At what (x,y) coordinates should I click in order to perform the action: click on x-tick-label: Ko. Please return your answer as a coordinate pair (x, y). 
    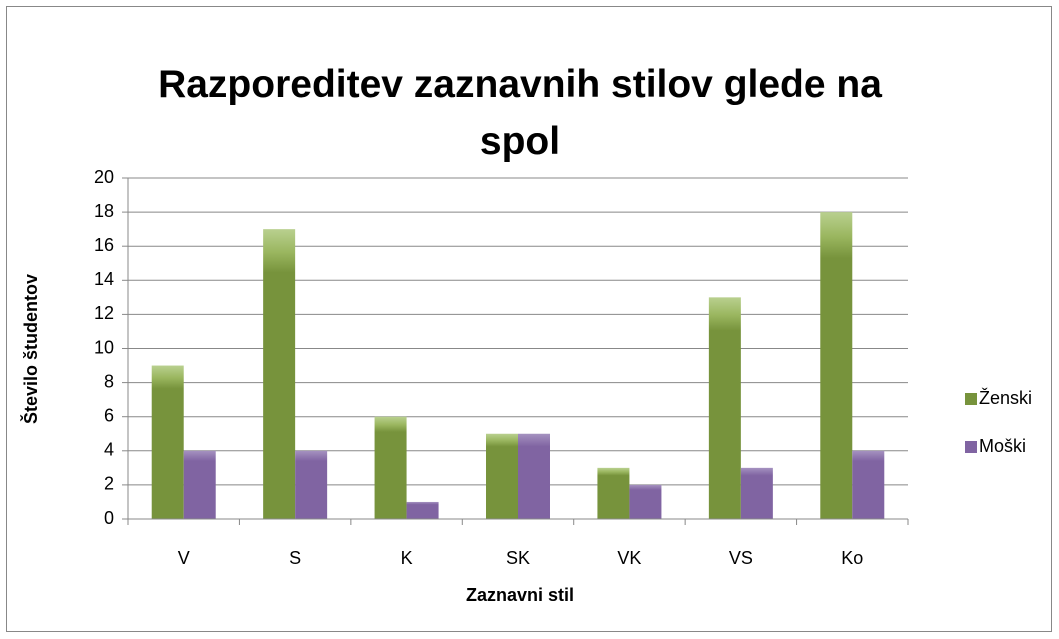
    Looking at the image, I should click on (852, 558).